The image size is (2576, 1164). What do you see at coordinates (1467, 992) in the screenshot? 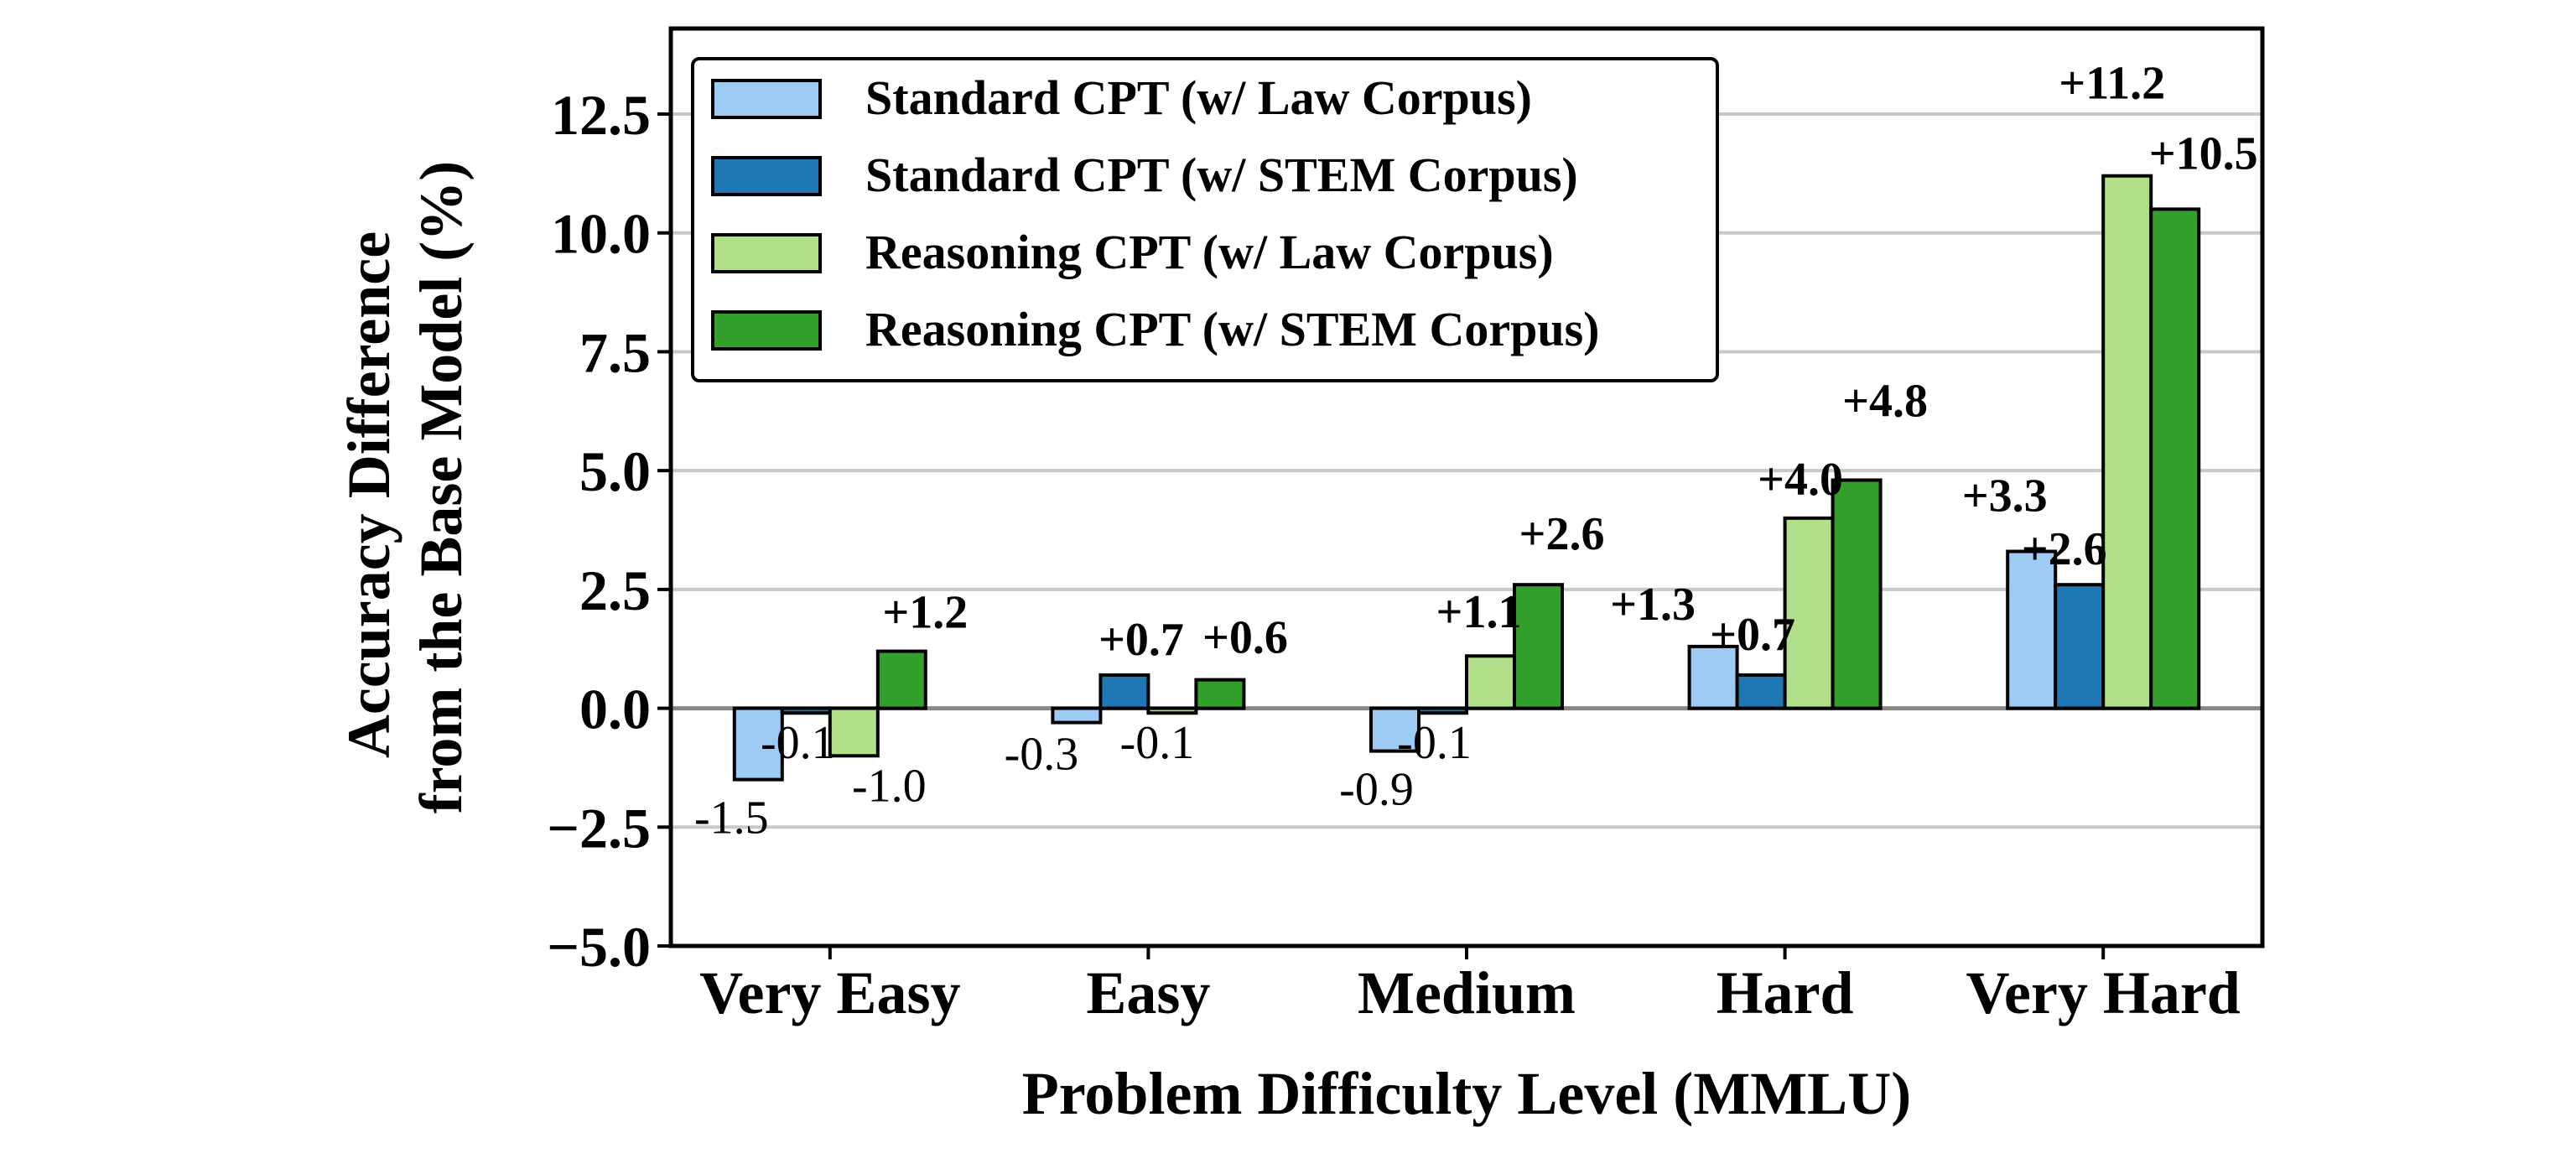
I see `x-tick-label: Medium` at bounding box center [1467, 992].